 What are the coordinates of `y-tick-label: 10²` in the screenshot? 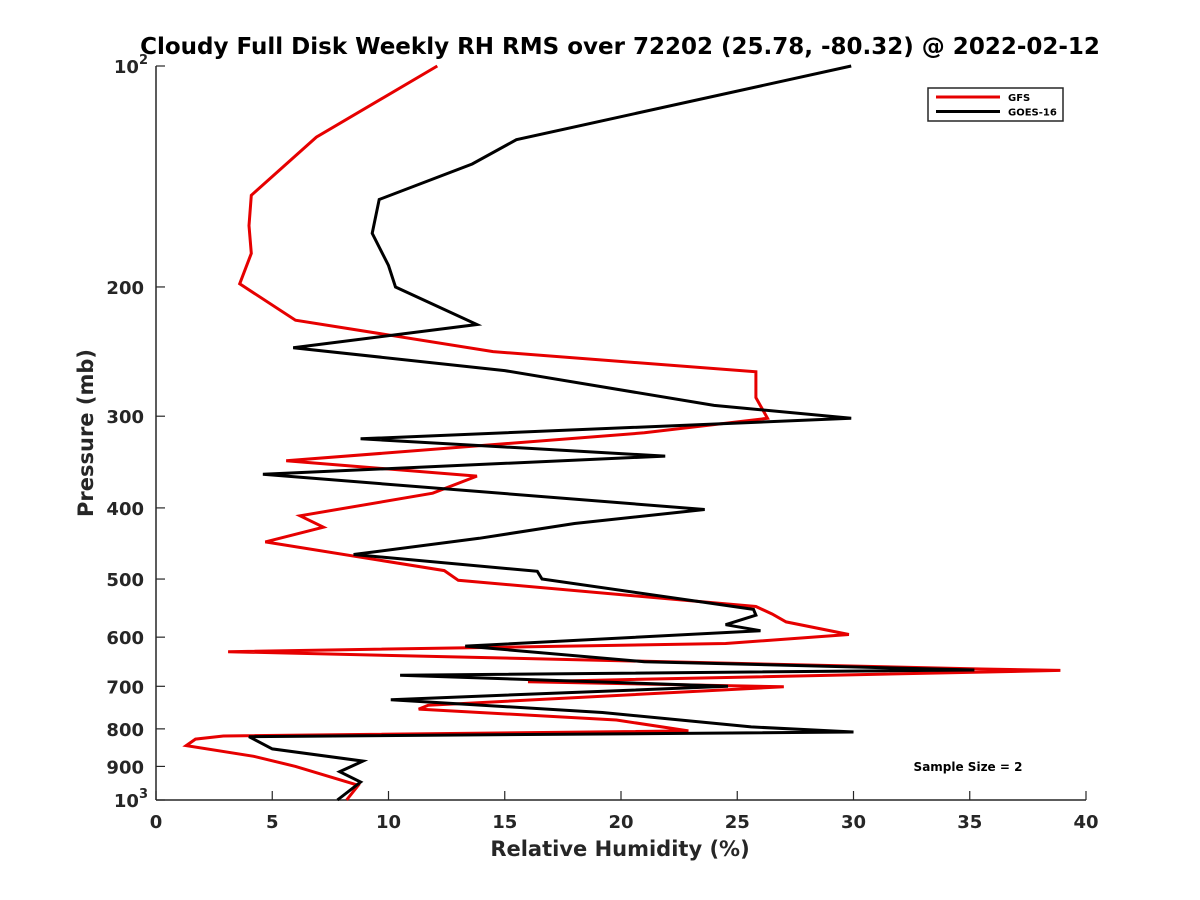 It's located at (131, 65).